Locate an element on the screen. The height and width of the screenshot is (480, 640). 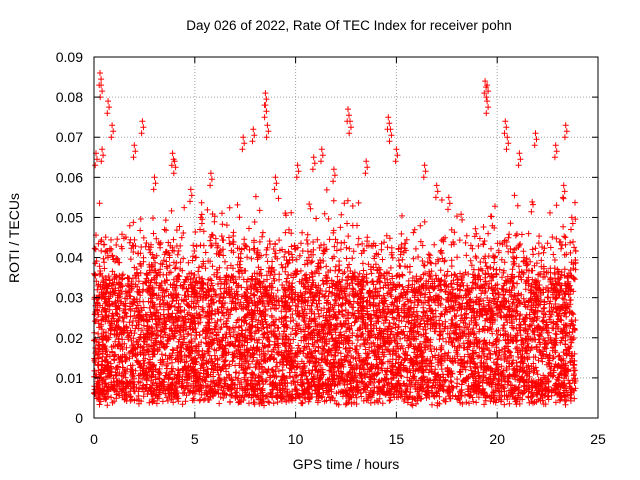
x-tick-label: 15 is located at coordinates (397, 439).